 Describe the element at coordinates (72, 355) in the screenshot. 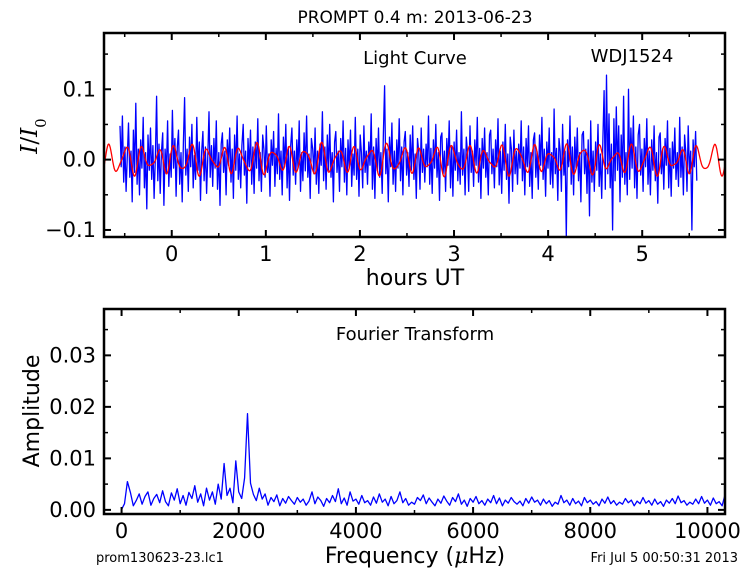

I see `y-tick-label: 0.03` at that location.